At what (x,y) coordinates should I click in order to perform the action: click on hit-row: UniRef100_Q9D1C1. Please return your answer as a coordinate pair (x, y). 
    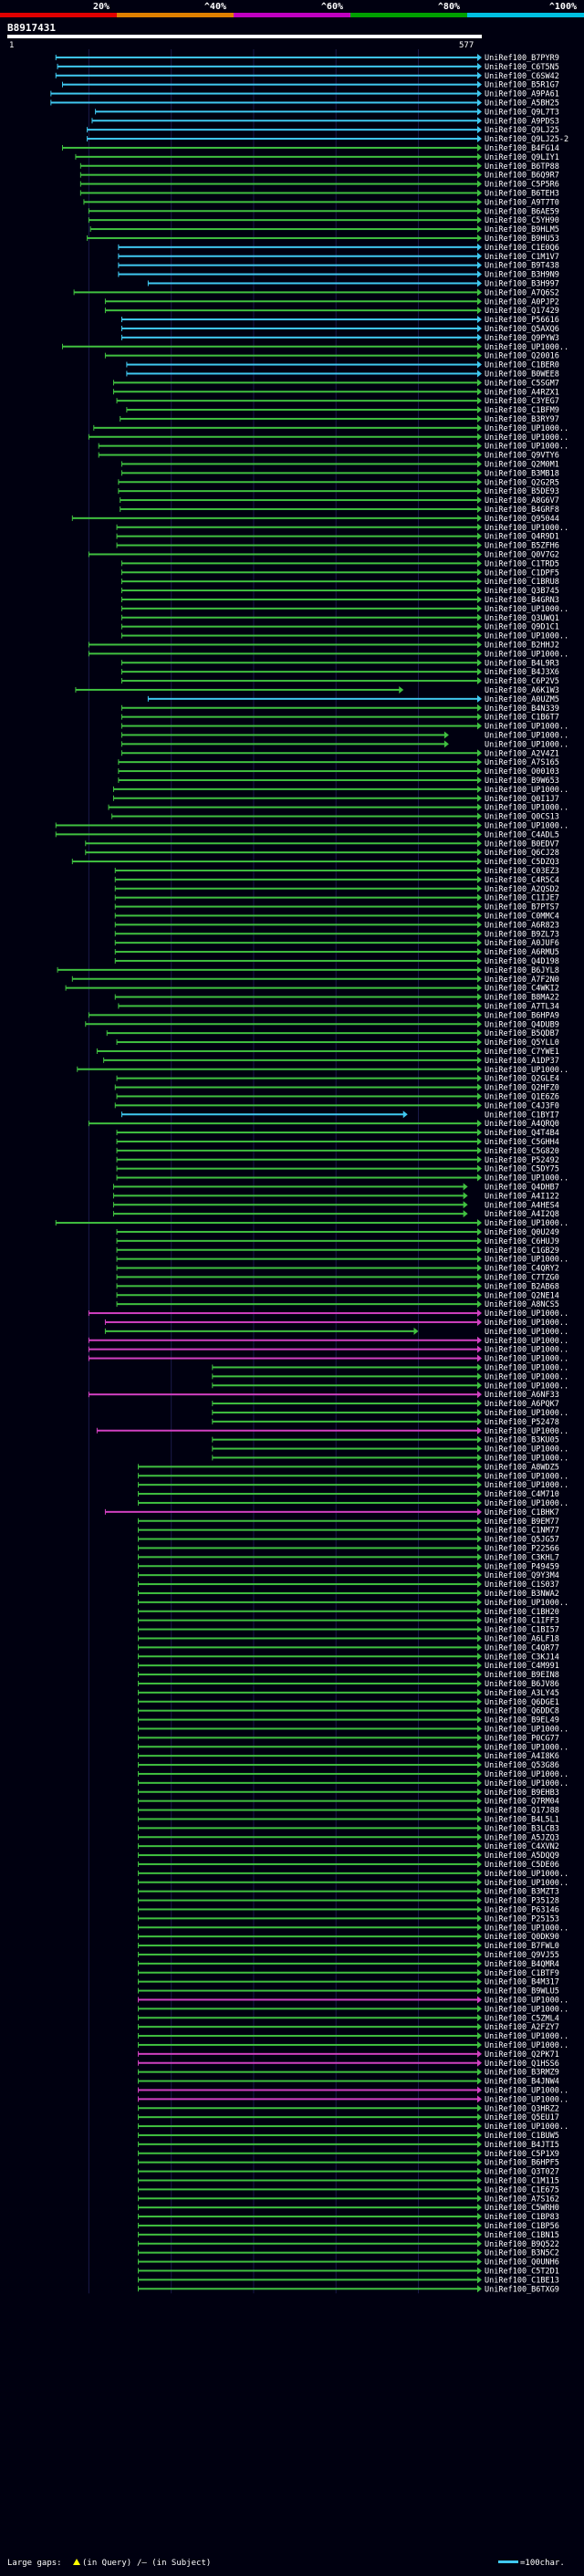
    Looking at the image, I should click on (339, 627).